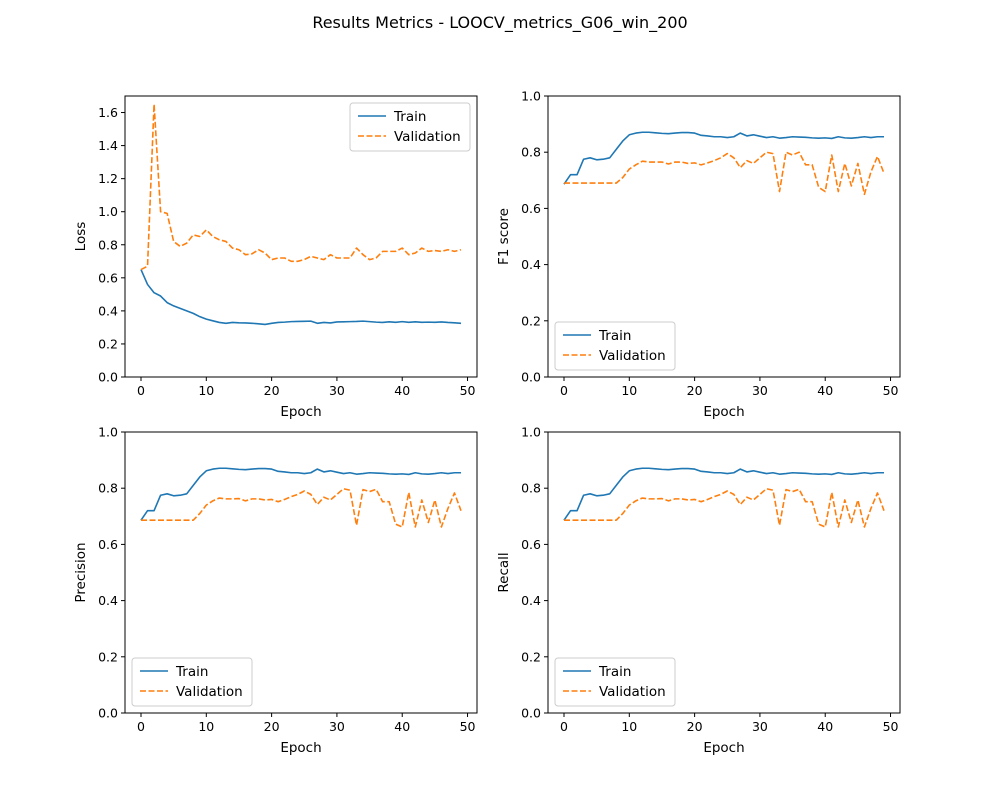  Describe the element at coordinates (108, 112) in the screenshot. I see `y-tick-label: 1.6` at that location.